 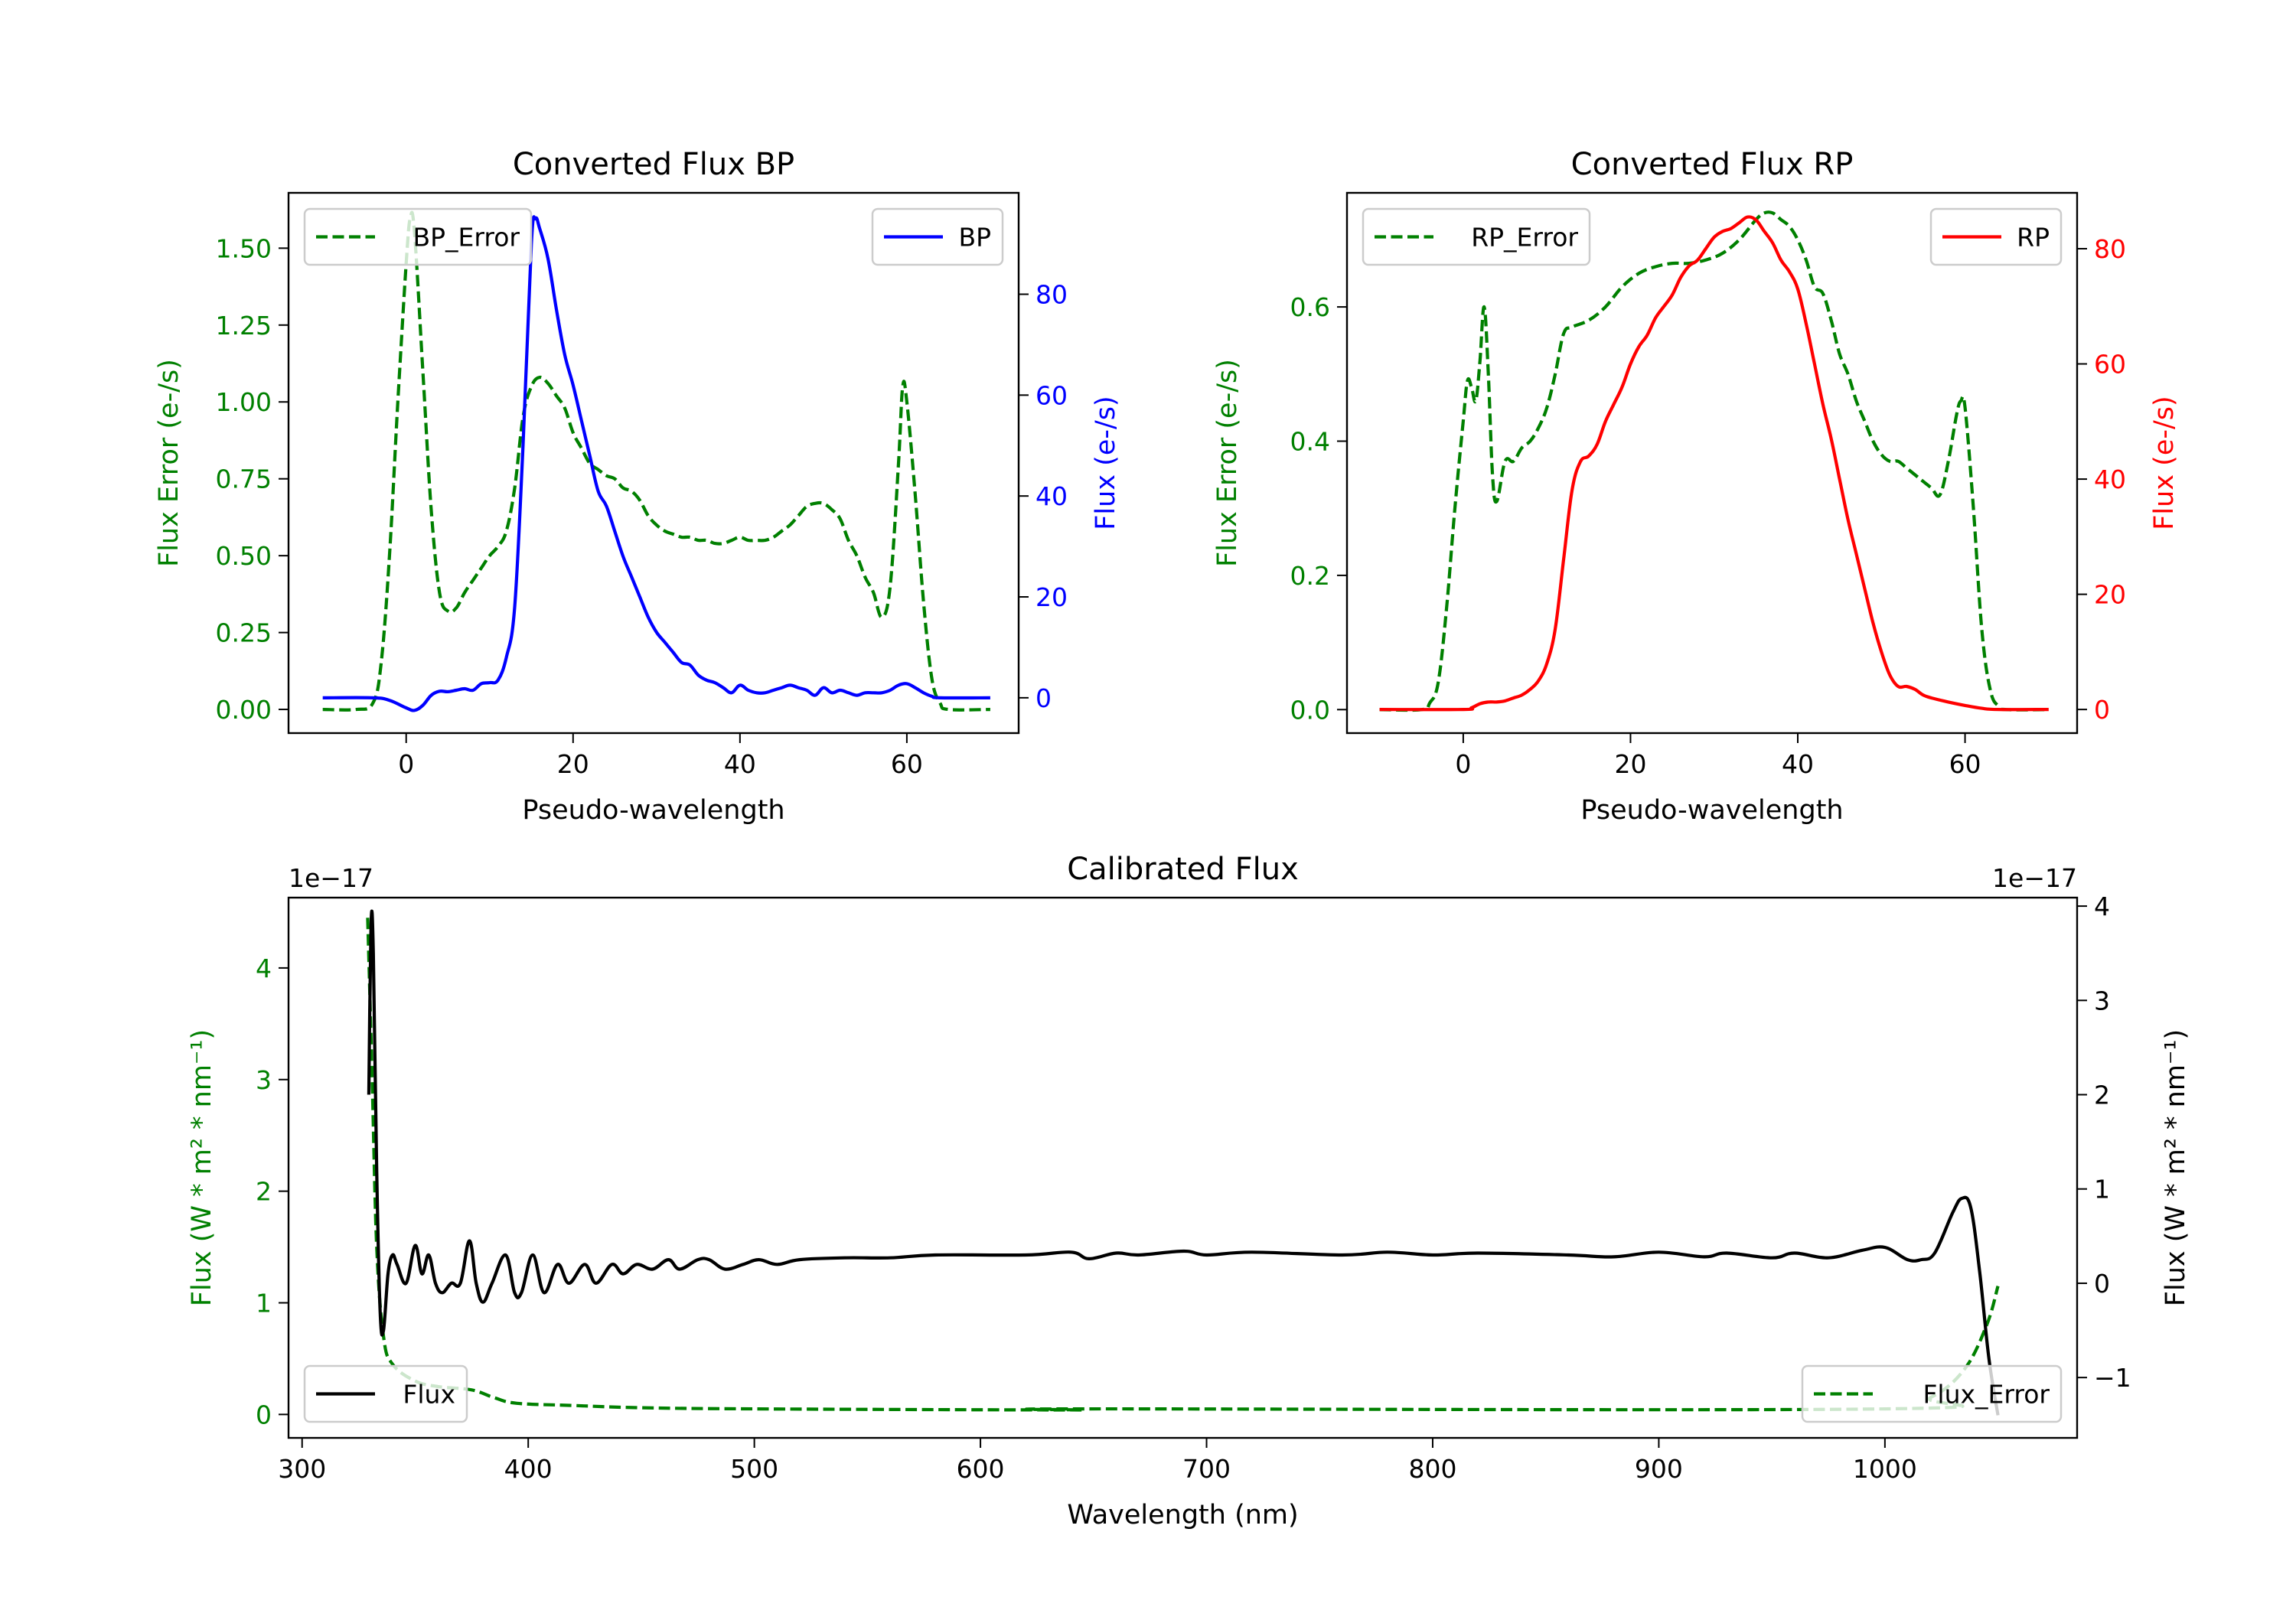 I want to click on chart-title: Converted Flux BP, so click(x=653, y=164).